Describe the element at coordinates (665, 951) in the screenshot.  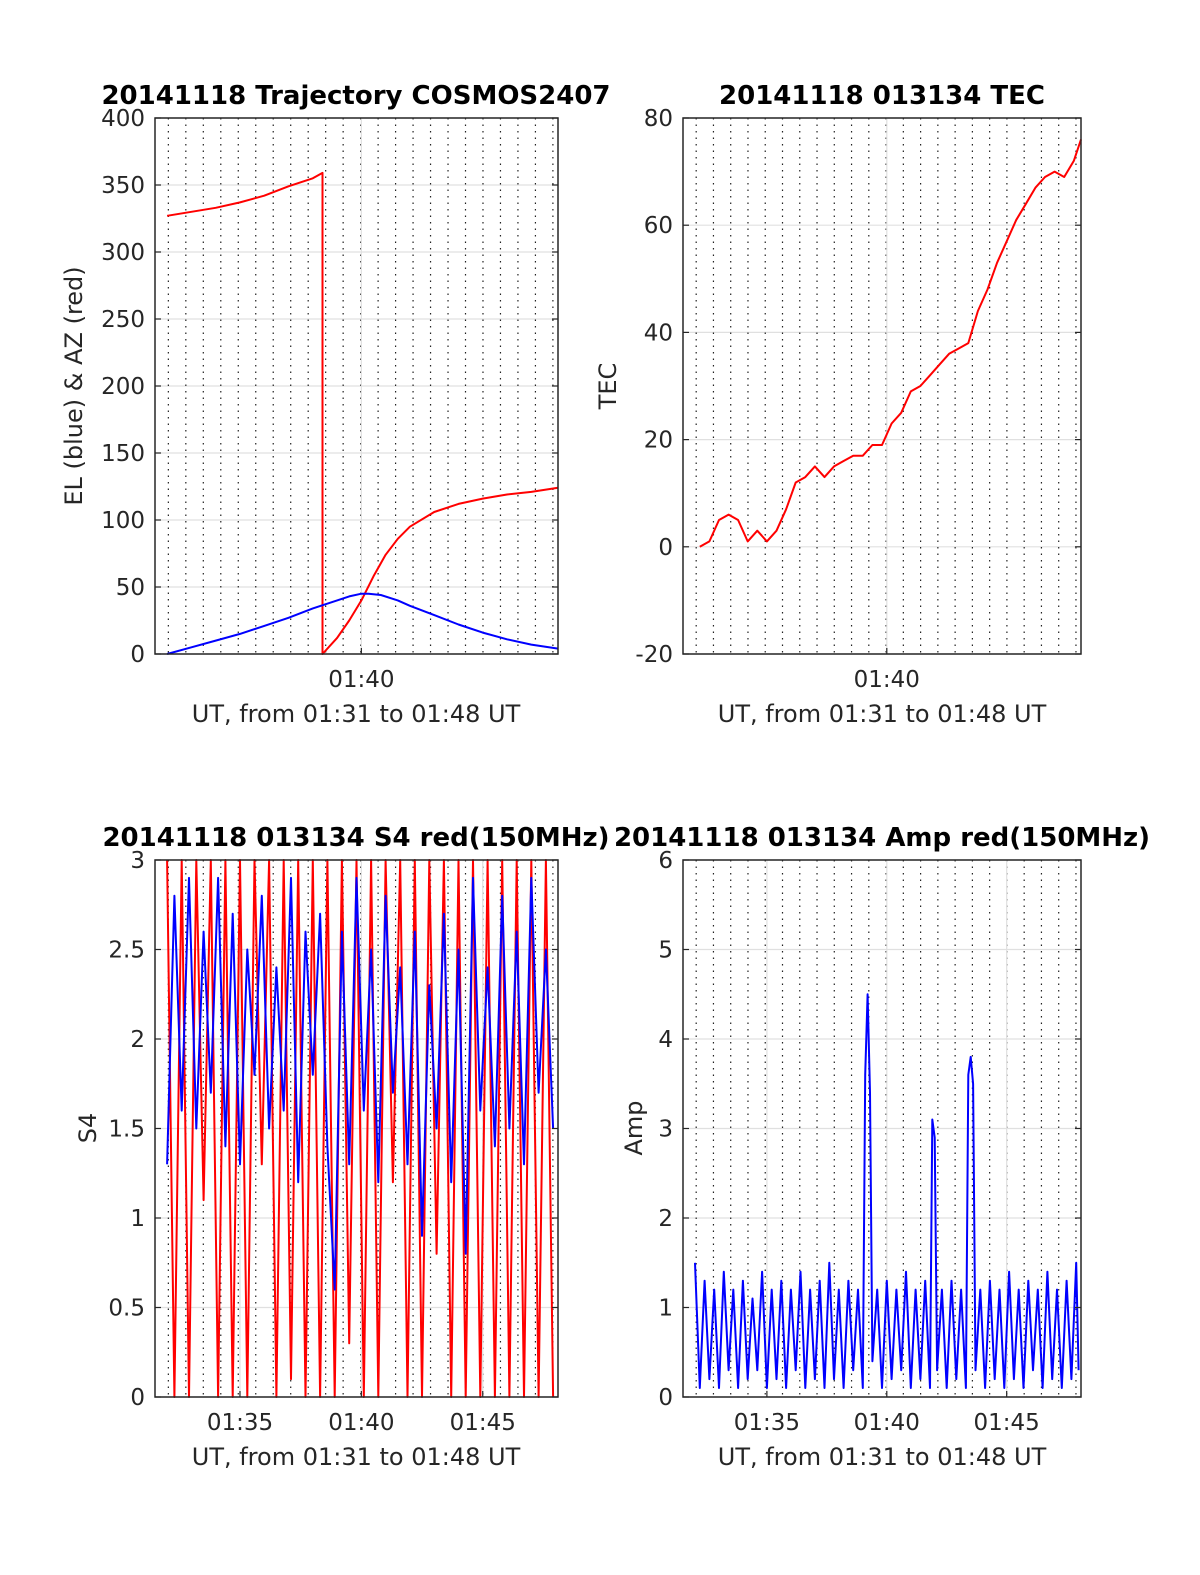
I see `y-tick-label: 5` at that location.